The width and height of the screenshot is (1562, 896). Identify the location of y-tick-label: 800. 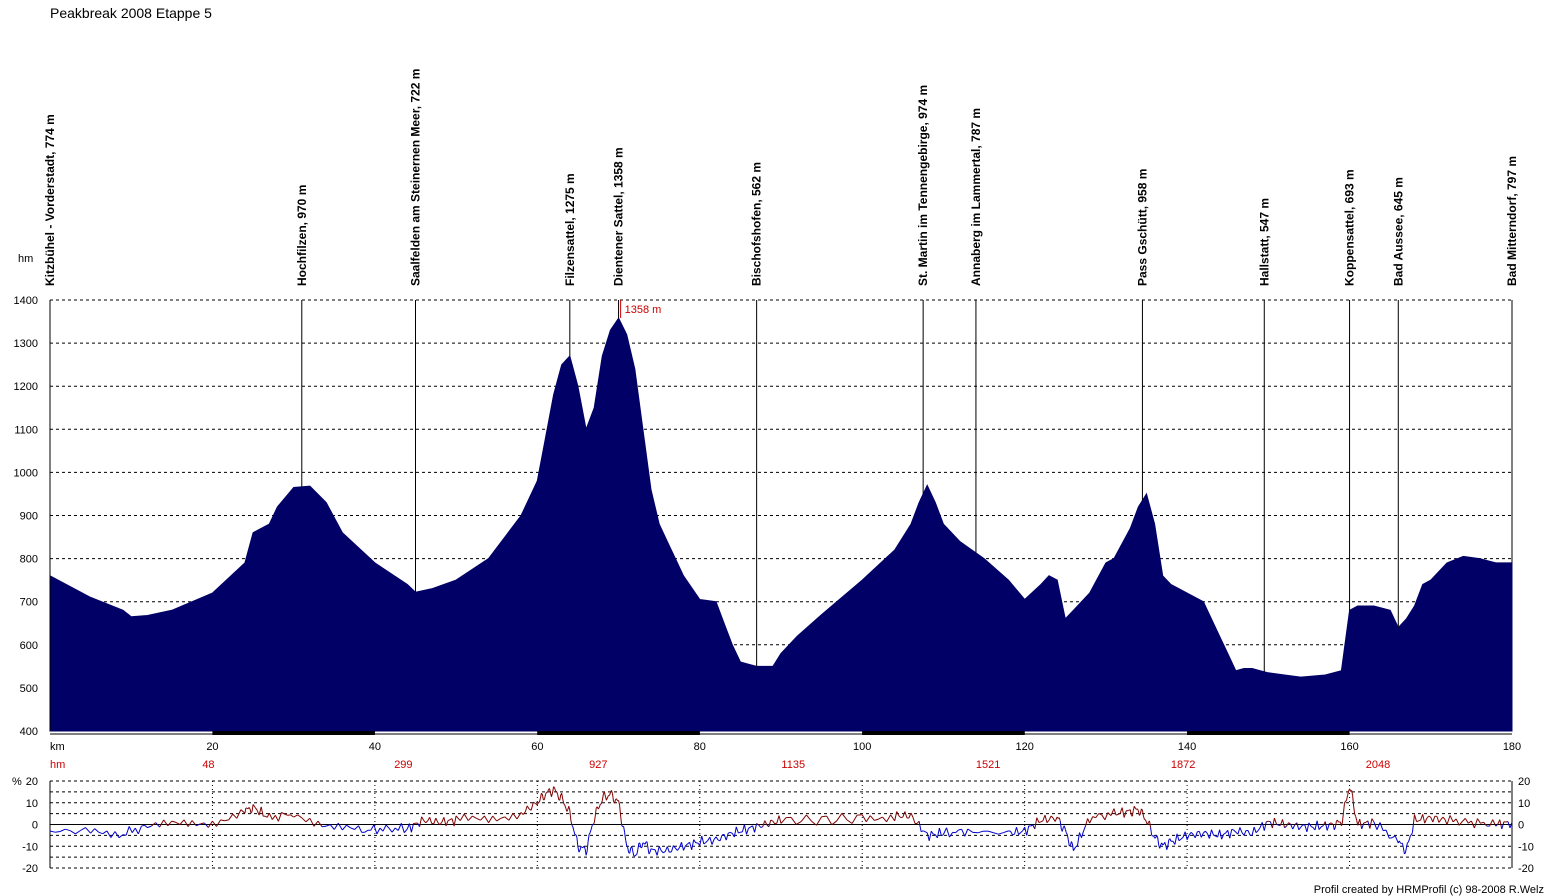
(29, 560).